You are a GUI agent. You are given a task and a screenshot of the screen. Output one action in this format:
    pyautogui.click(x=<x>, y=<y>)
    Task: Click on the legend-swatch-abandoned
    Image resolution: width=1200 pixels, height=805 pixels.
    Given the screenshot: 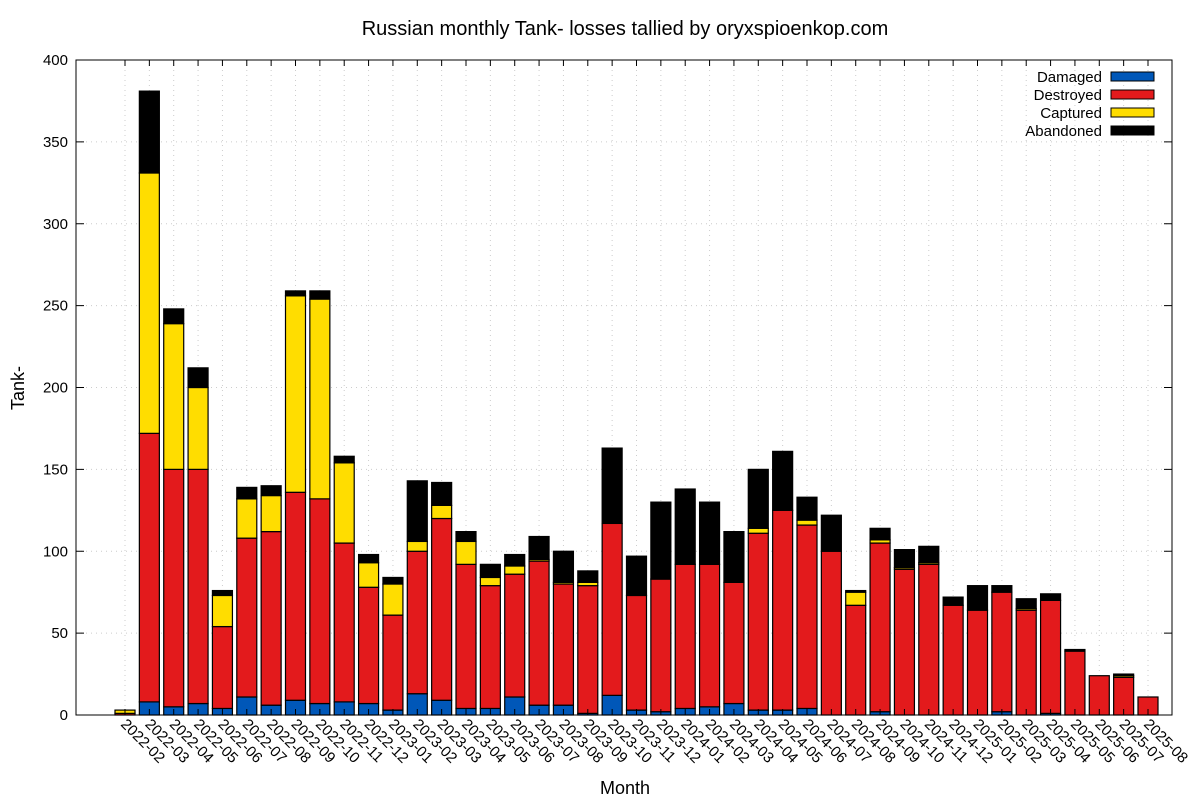 What is the action you would take?
    pyautogui.click(x=1132, y=130)
    